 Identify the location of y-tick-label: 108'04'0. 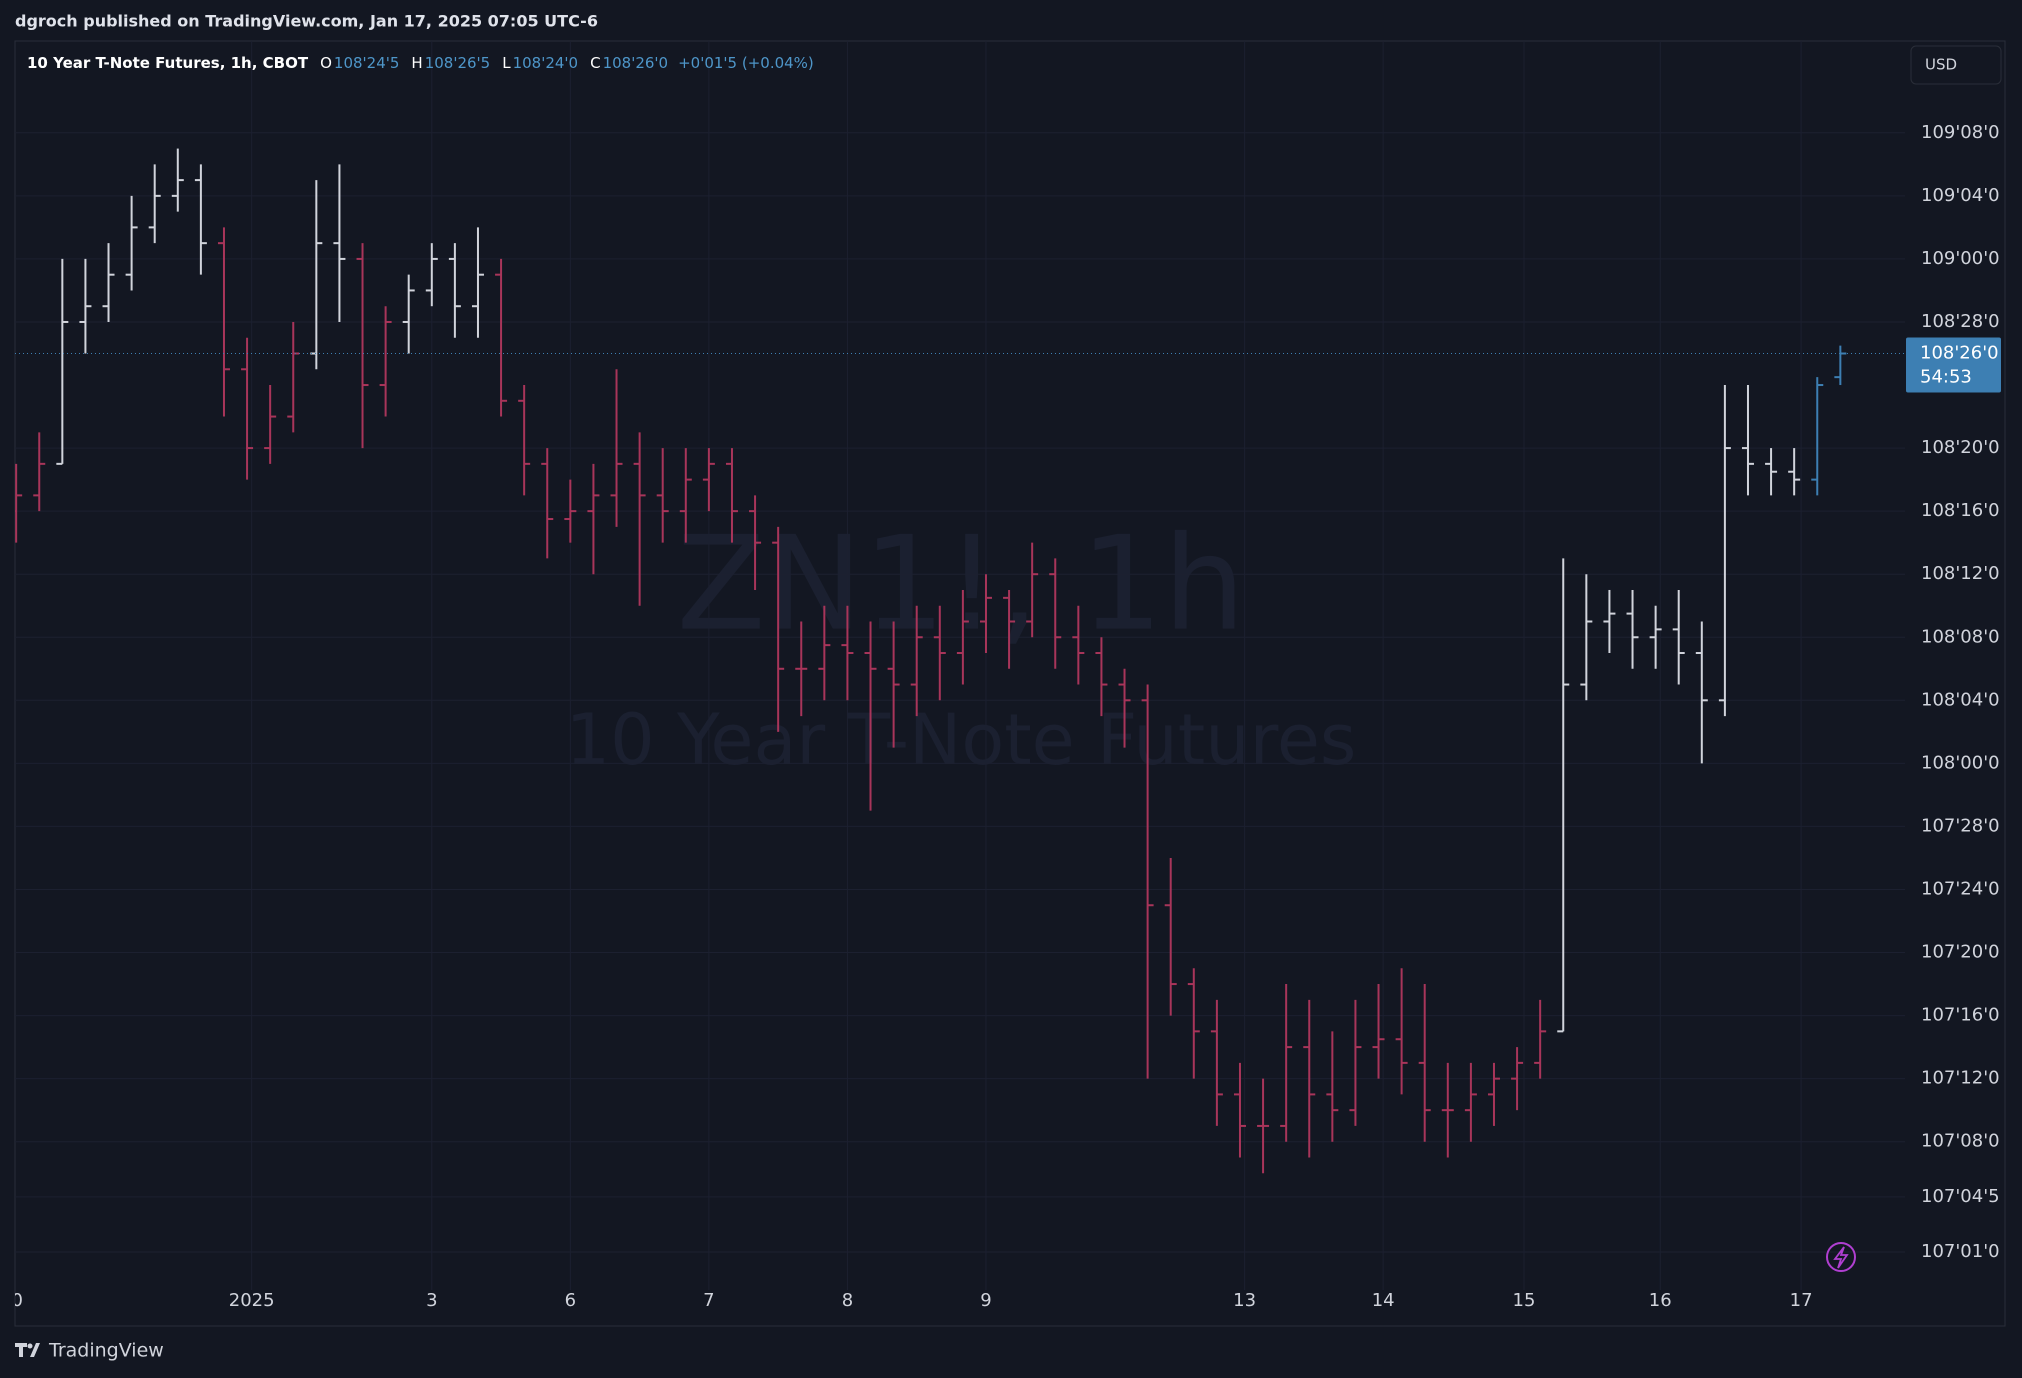
(1960, 699).